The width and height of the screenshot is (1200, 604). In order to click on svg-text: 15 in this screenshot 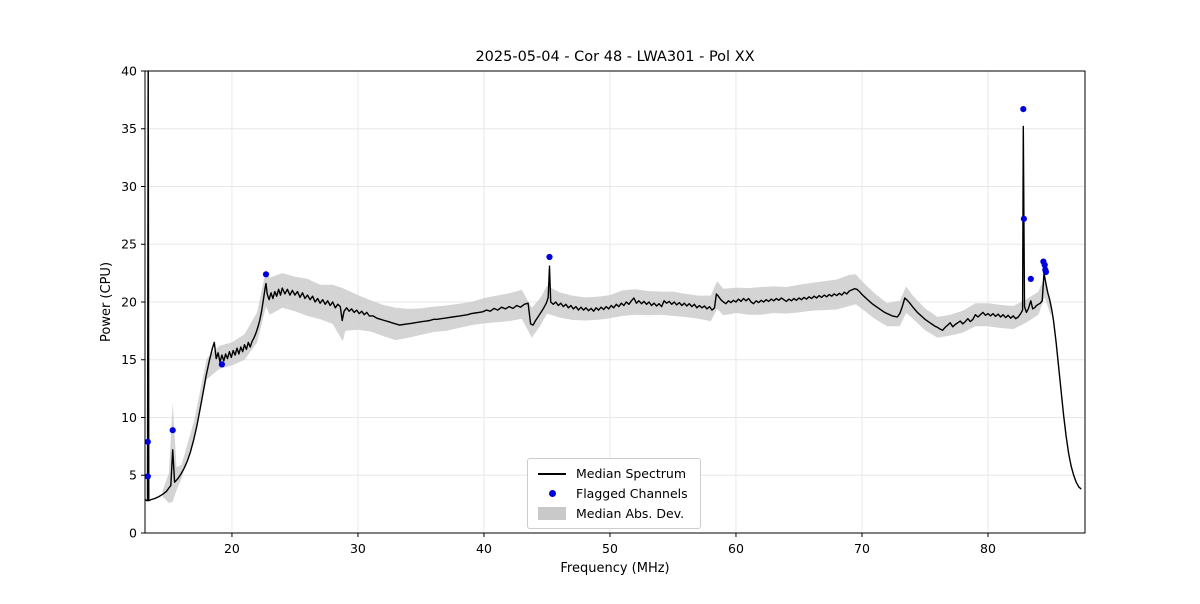, I will do `click(129, 359)`.